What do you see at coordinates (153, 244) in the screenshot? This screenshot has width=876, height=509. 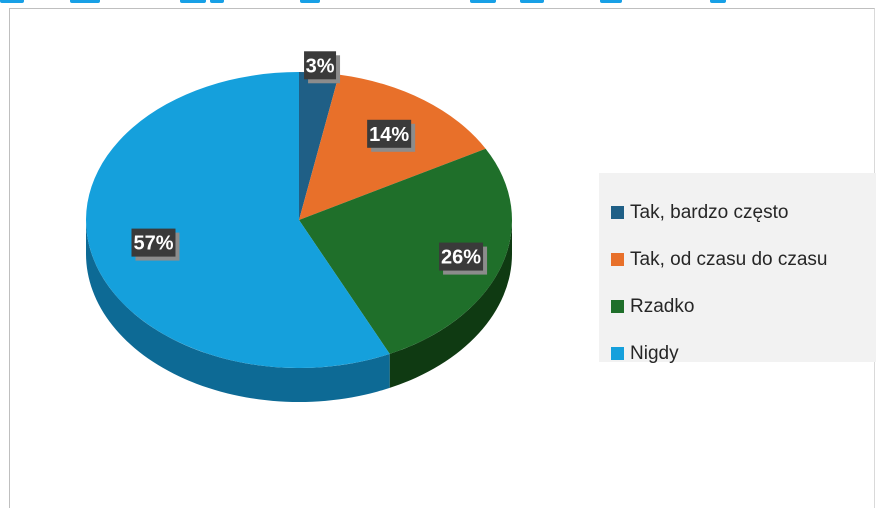 I see `data-label-text: 57%` at bounding box center [153, 244].